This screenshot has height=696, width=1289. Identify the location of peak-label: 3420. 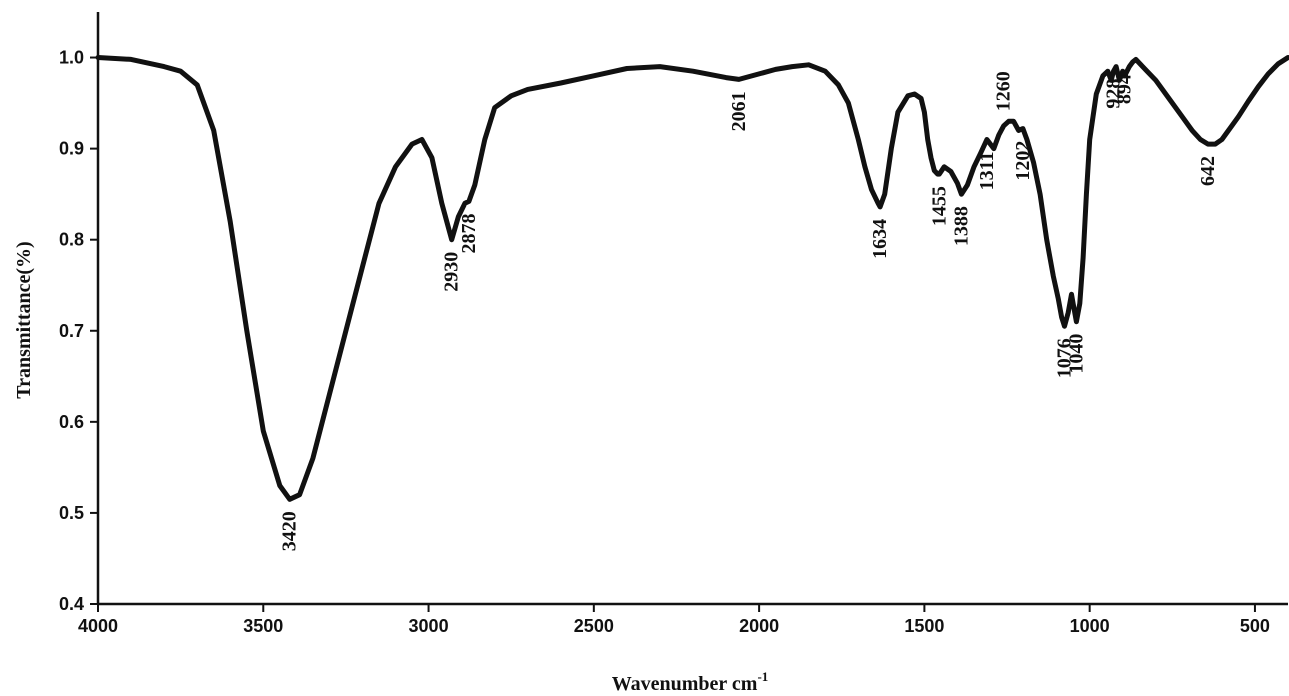
(290, 531).